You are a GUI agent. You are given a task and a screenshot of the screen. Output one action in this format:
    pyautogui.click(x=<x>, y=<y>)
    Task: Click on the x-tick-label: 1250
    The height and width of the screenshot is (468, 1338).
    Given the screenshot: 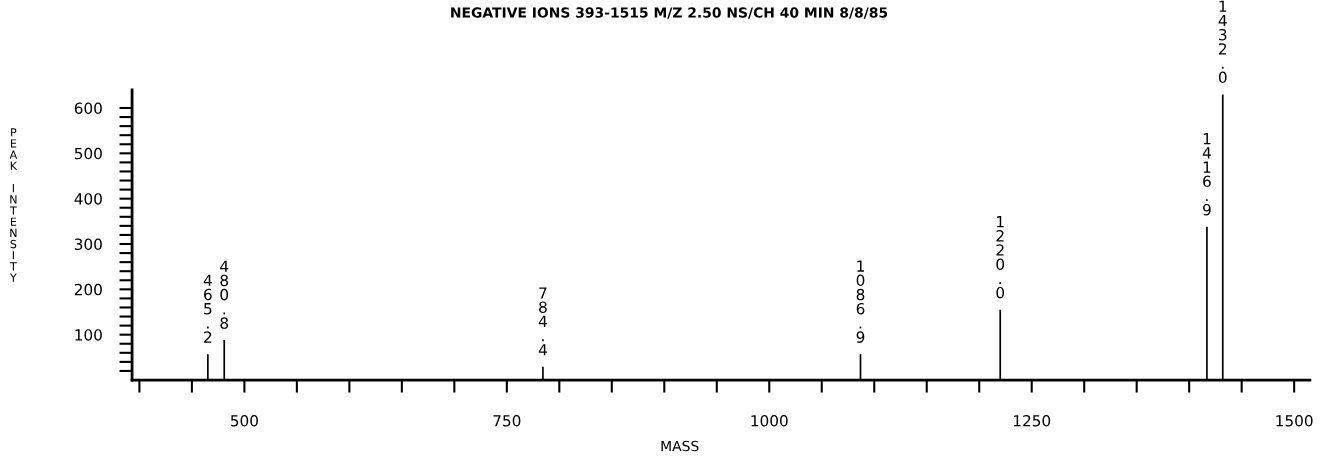 What is the action you would take?
    pyautogui.click(x=1032, y=421)
    